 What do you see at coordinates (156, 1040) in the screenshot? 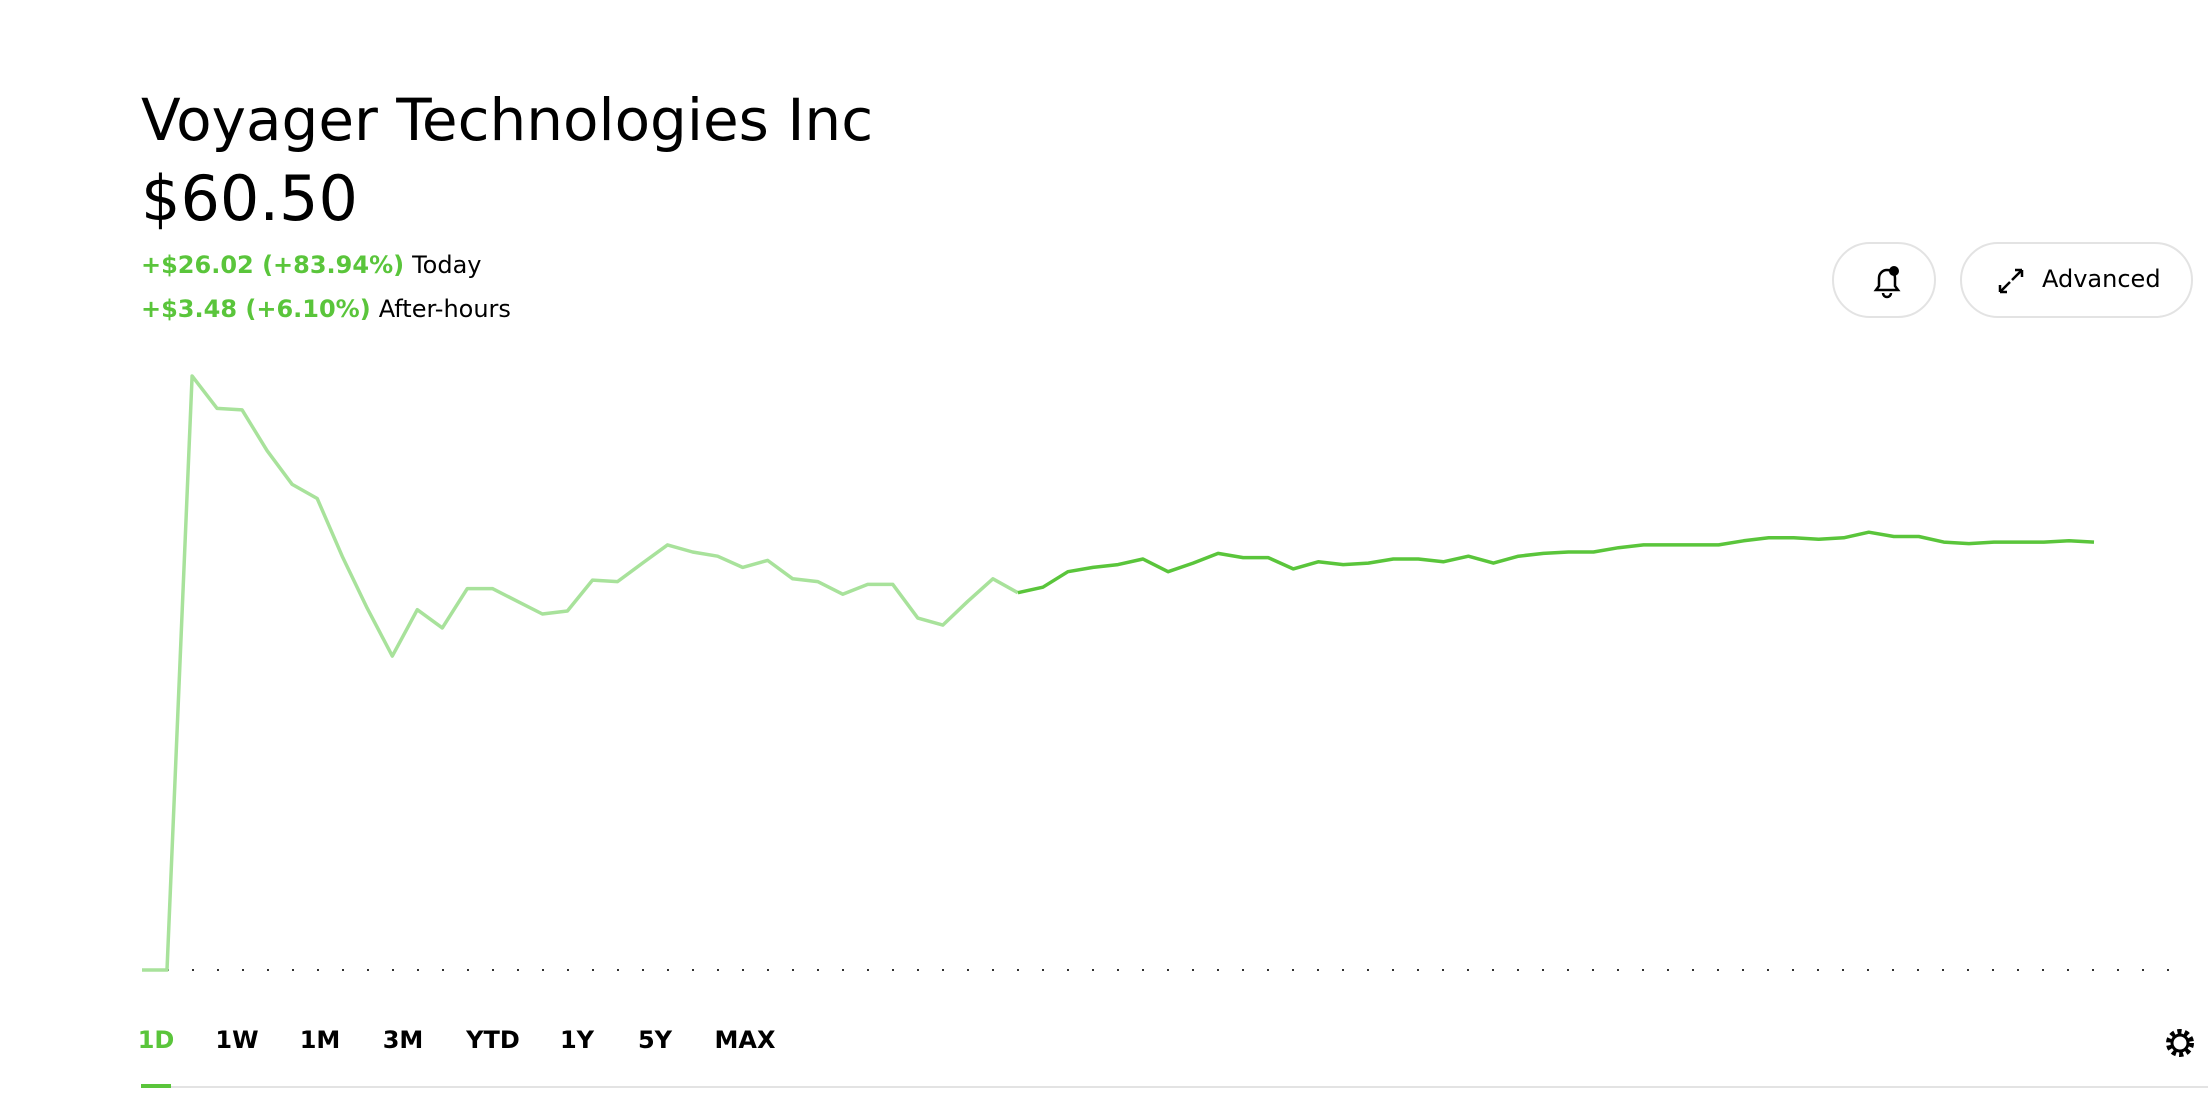
I see `range-tab: 1D` at bounding box center [156, 1040].